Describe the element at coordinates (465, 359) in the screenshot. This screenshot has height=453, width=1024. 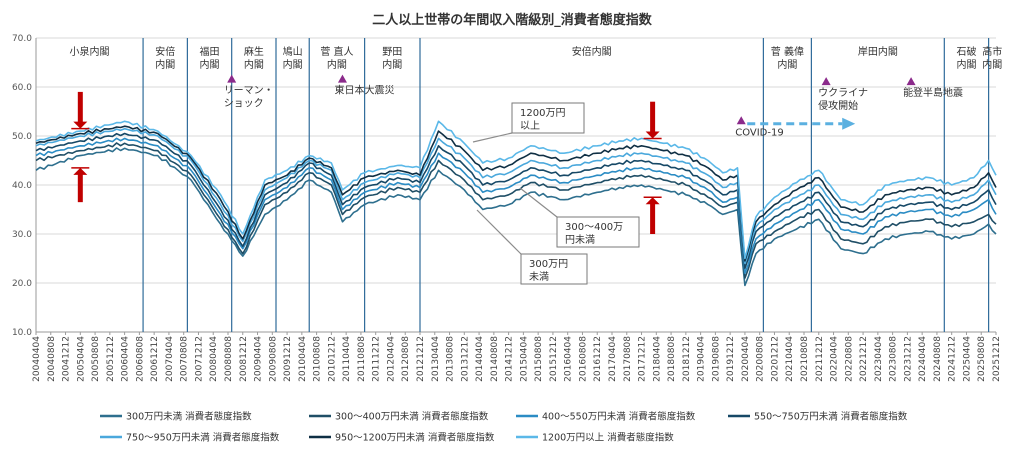
I see `x-tick-label: 20131212` at that location.